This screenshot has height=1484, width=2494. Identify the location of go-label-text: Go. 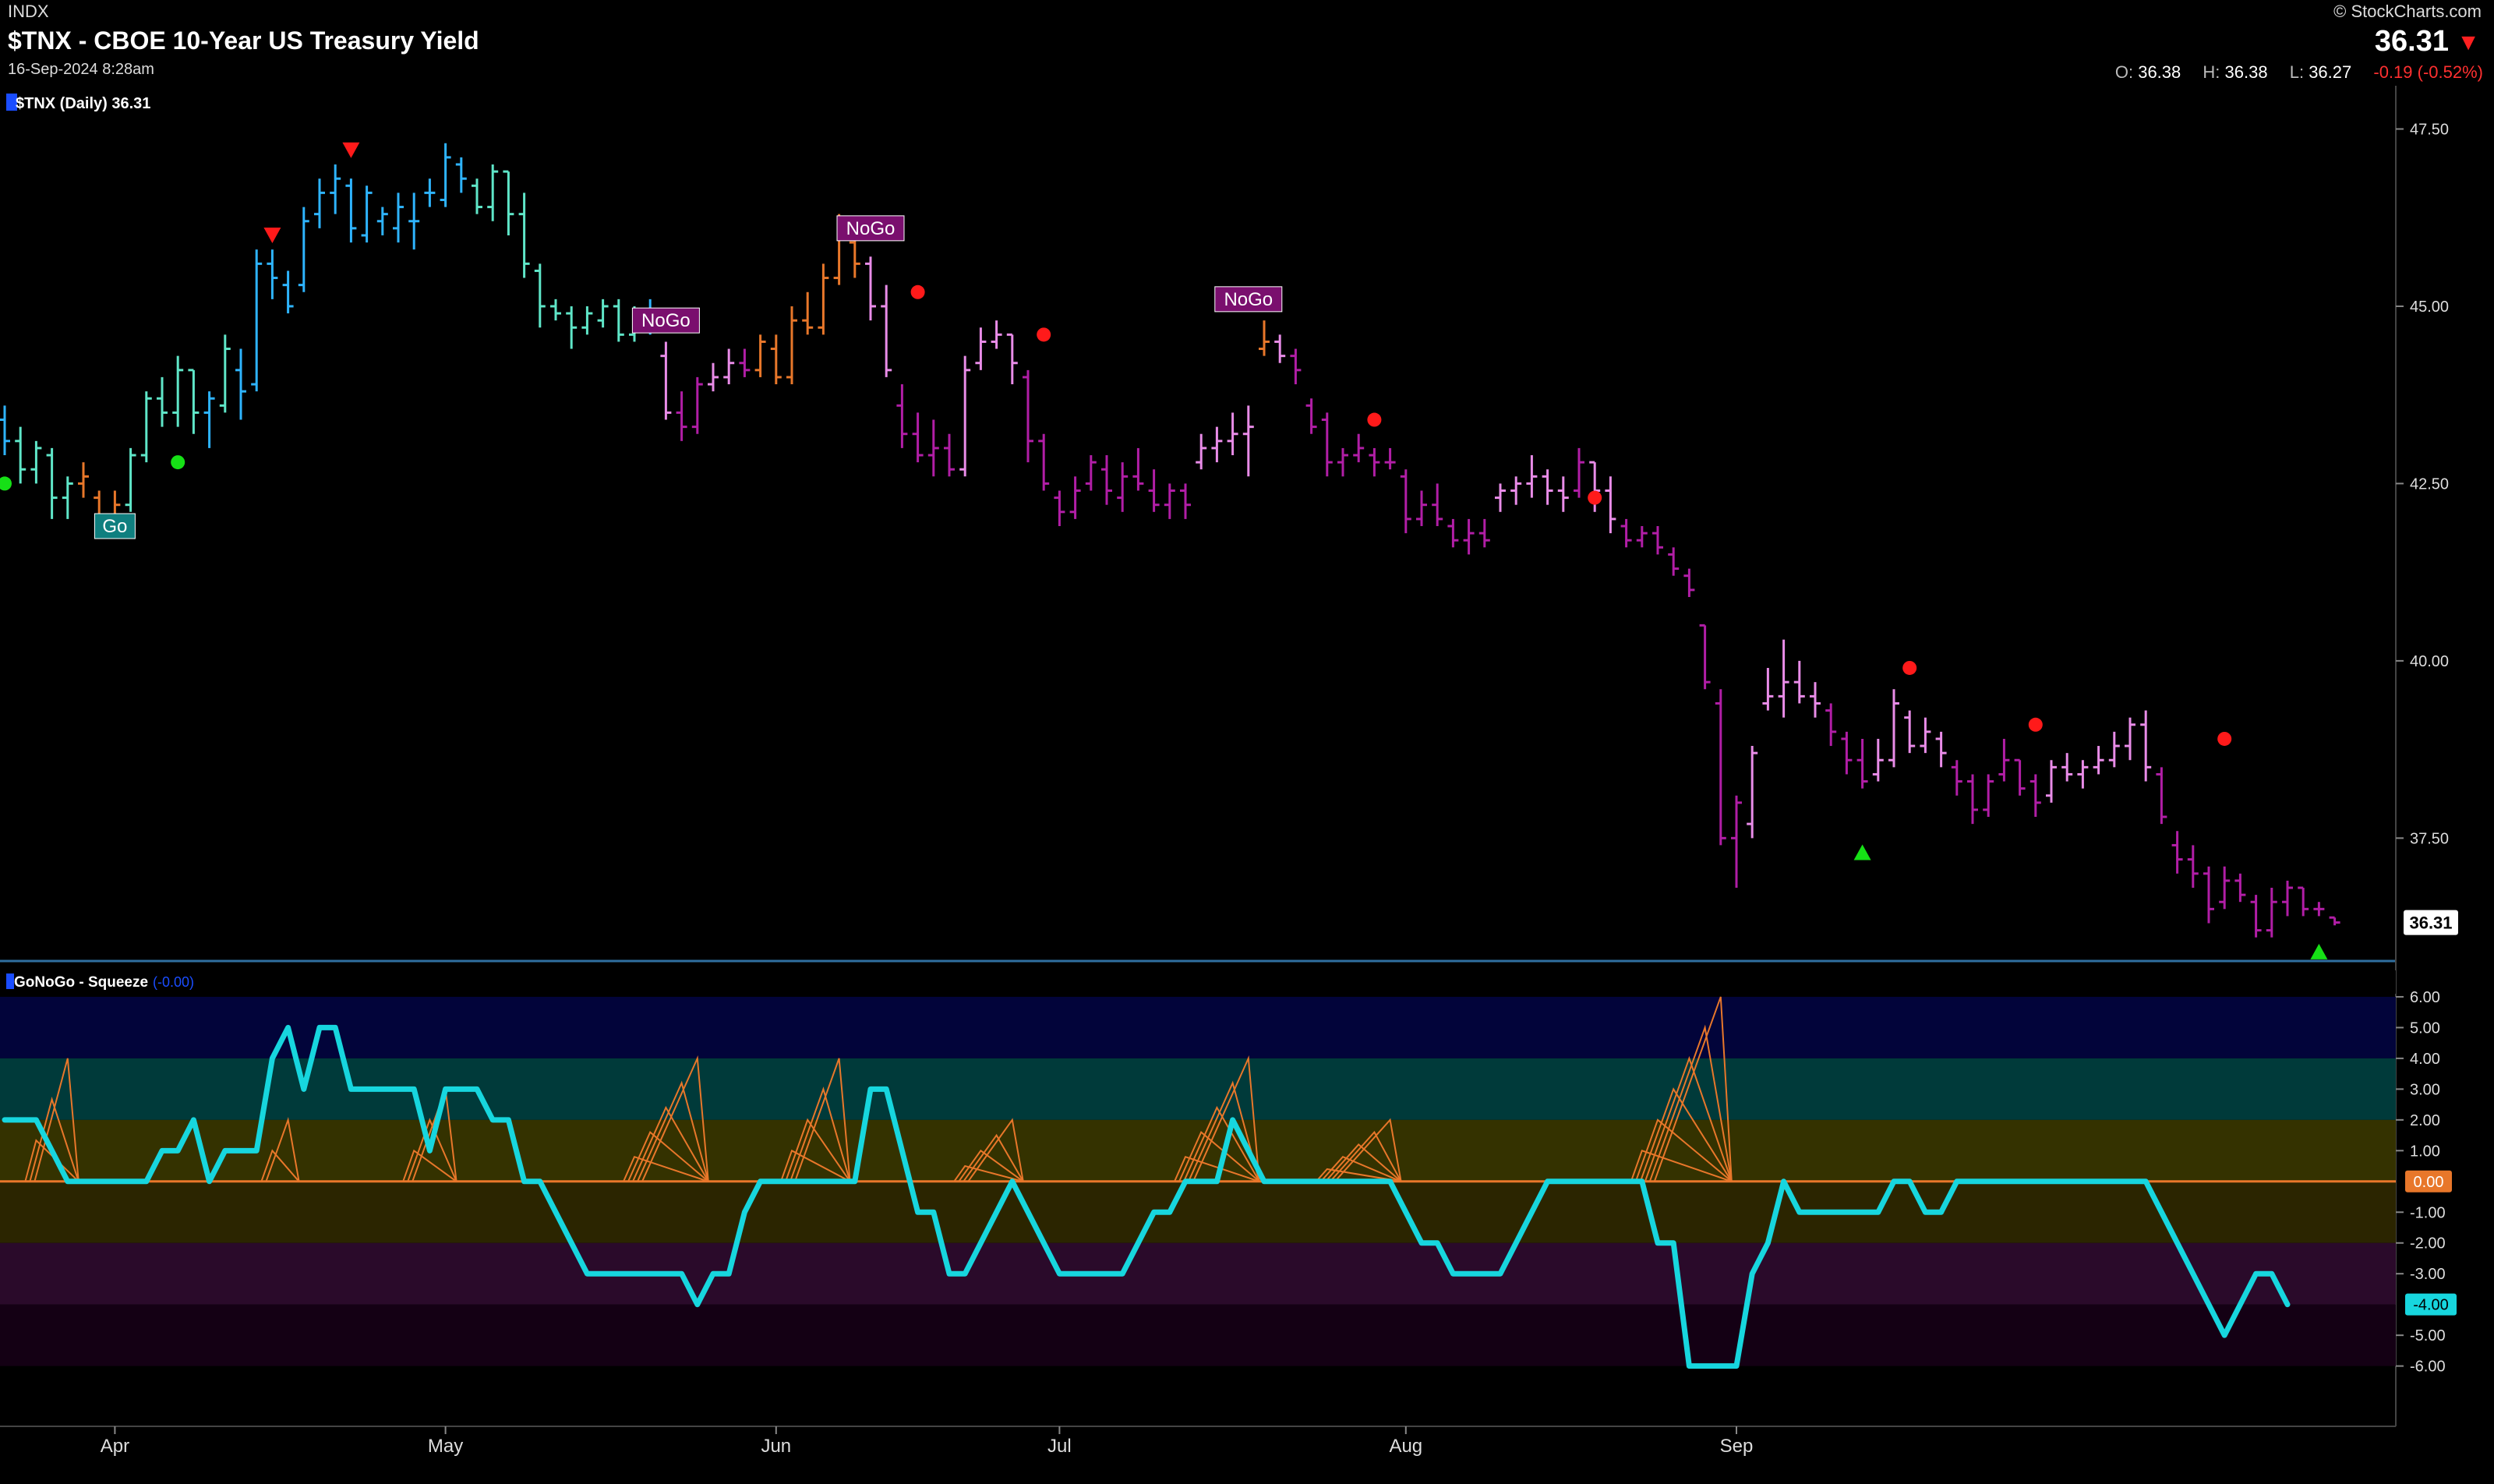
(114, 526).